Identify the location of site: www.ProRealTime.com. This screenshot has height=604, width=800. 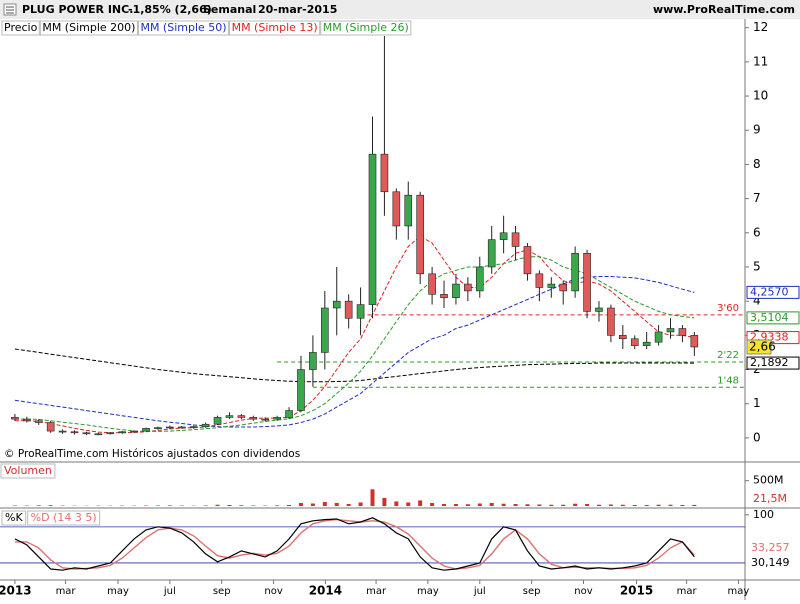
(724, 9).